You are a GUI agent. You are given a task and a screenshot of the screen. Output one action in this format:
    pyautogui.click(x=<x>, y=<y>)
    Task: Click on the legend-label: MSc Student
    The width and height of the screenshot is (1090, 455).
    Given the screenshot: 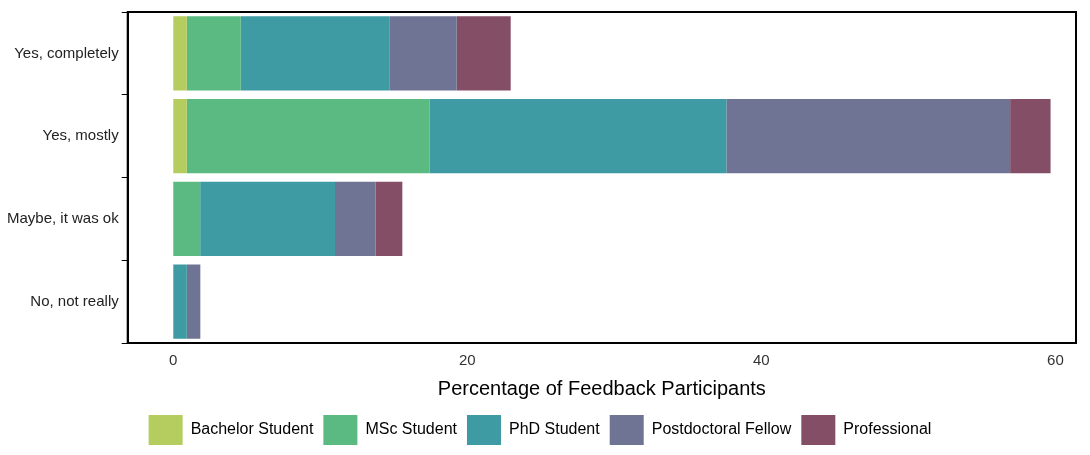 What is the action you would take?
    pyautogui.click(x=411, y=429)
    